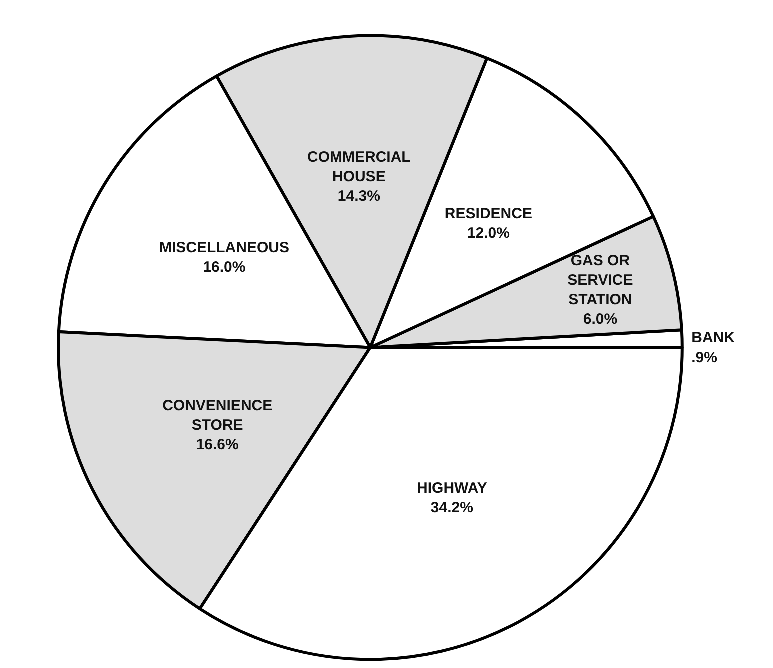 The image size is (773, 668). I want to click on data-label: .9%, so click(705, 357).